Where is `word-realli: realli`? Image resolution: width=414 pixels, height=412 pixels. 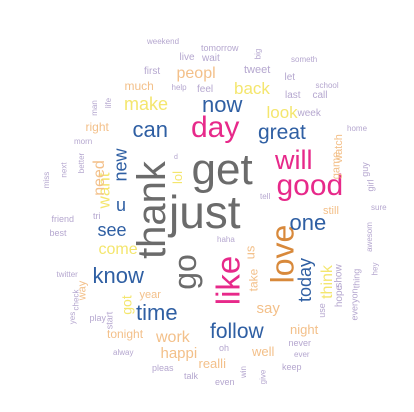
word-realli: realli is located at coordinates (212, 363).